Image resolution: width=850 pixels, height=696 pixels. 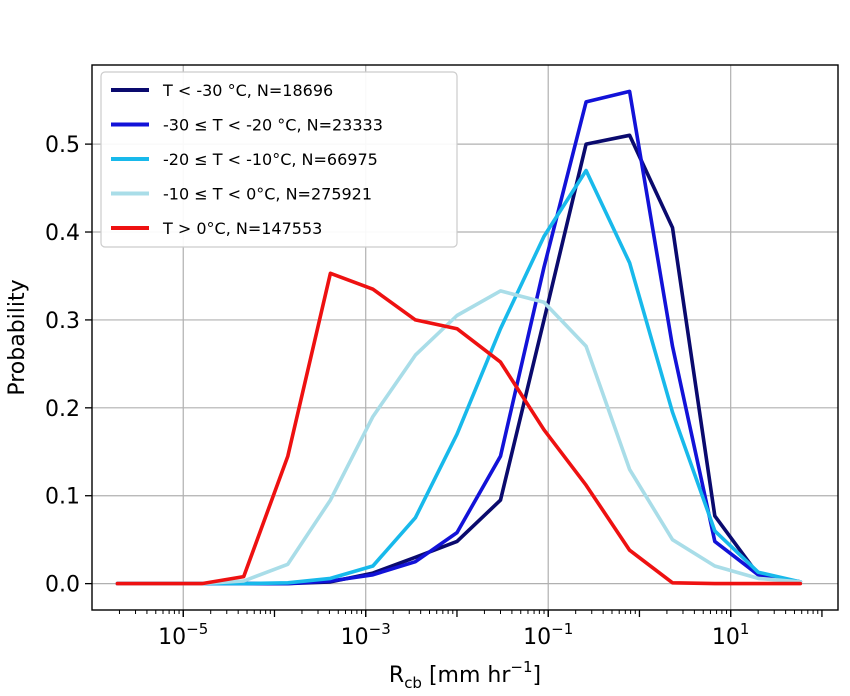 I want to click on legend-box, so click(x=279, y=159).